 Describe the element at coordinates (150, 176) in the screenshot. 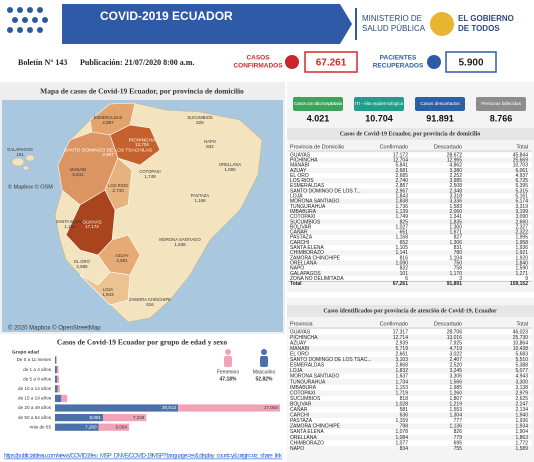

I see `map-value: 1,749` at that location.